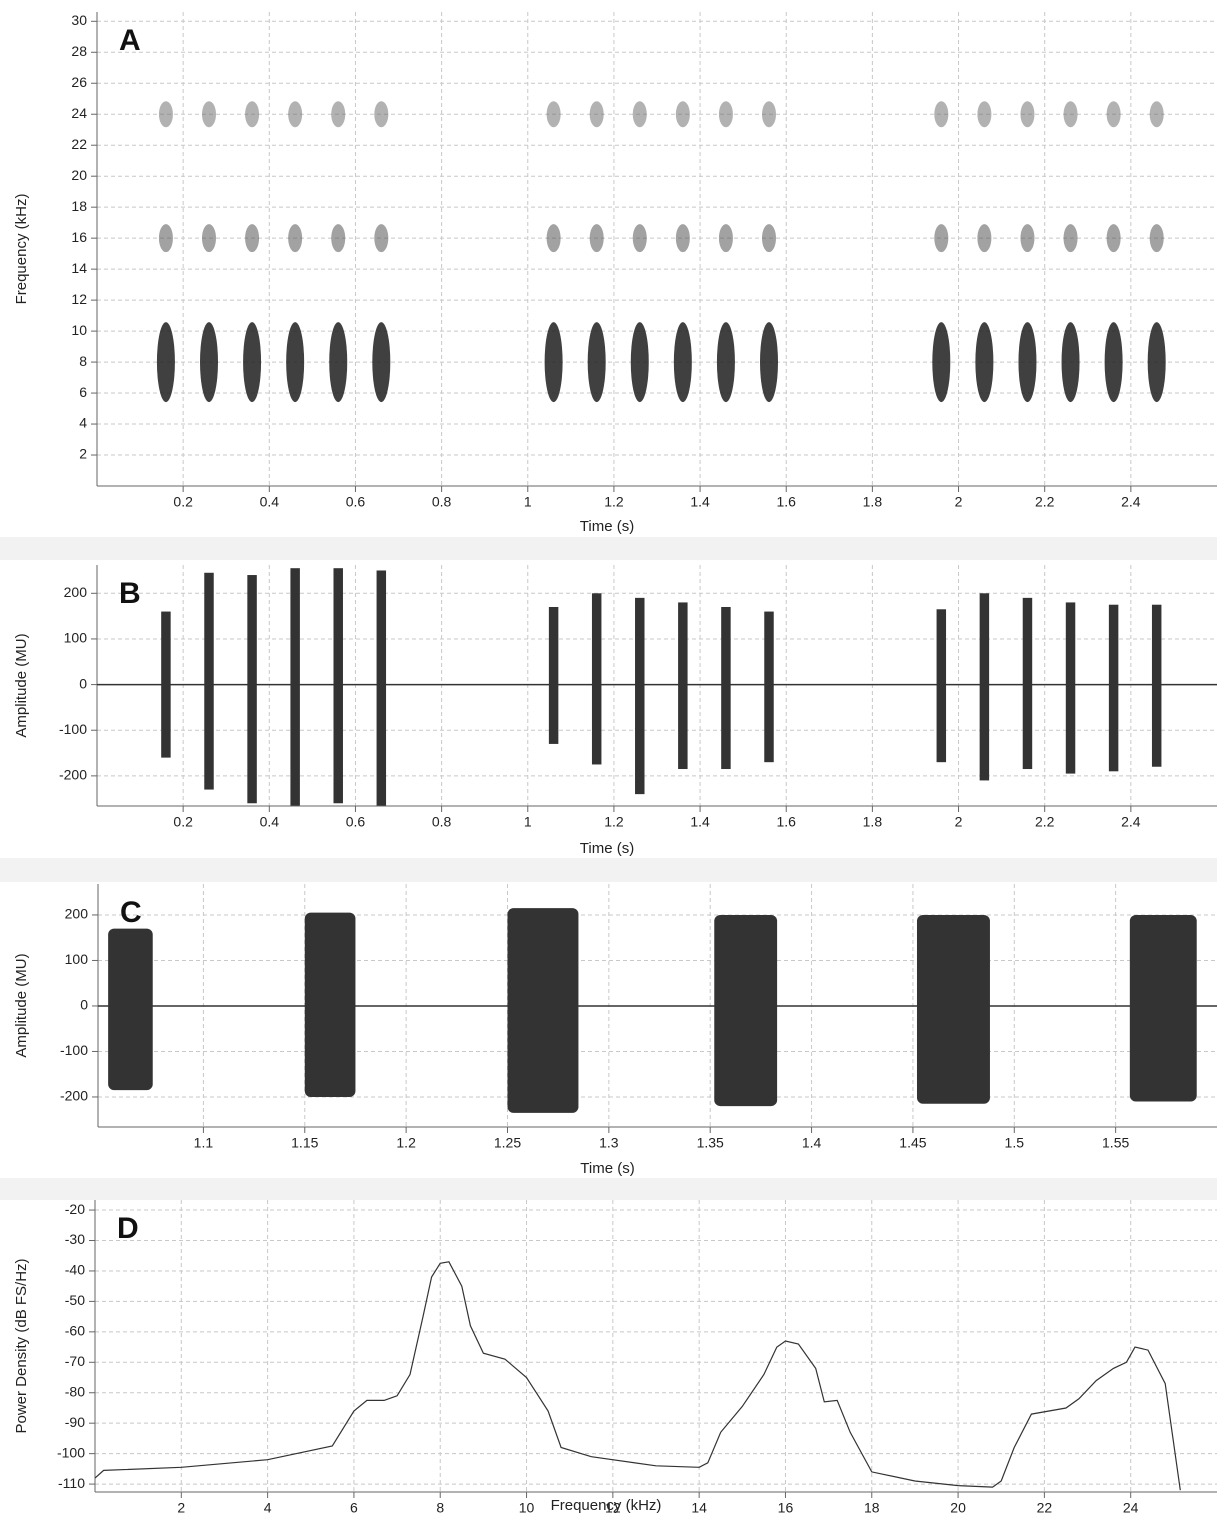 This screenshot has height=1517, width=1217. I want to click on y-tick-label: 26, so click(79, 82).